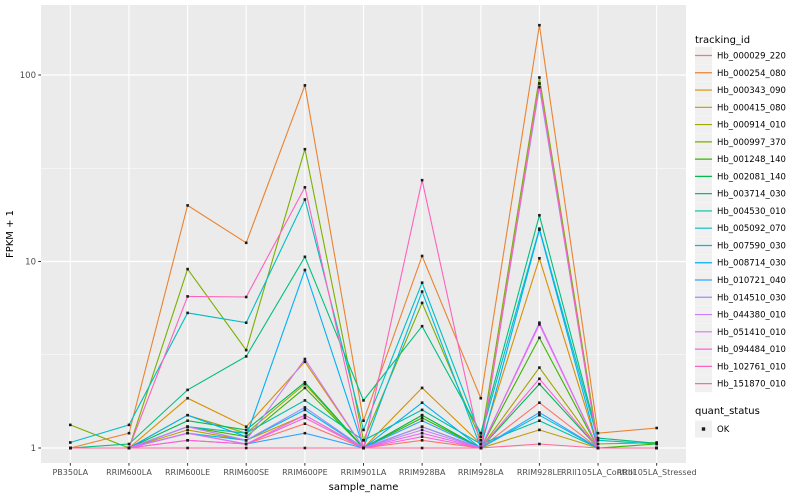 The height and width of the screenshot is (504, 800). I want to click on x-tick-label: RRII105LA_Stressed, so click(657, 472).